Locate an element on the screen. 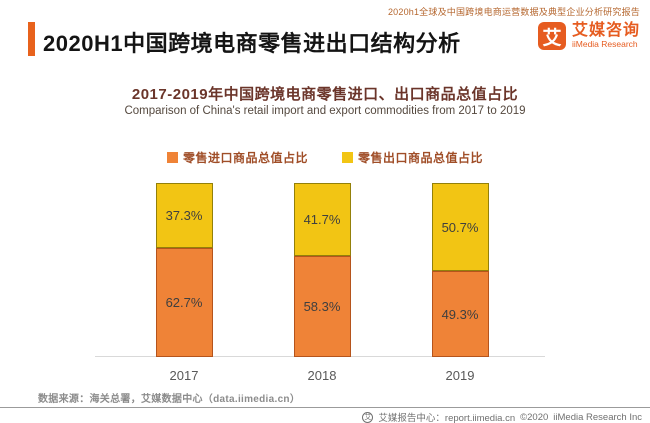 The width and height of the screenshot is (650, 423). bar-value-label: 58.3% is located at coordinates (322, 306).